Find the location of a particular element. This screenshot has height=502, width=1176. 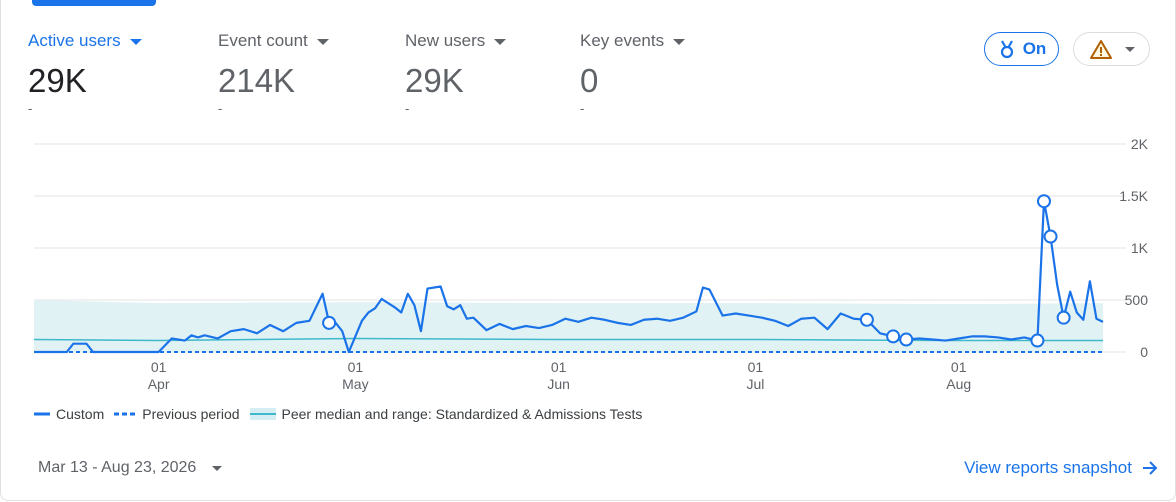

metric-label: Active users is located at coordinates (74, 40).